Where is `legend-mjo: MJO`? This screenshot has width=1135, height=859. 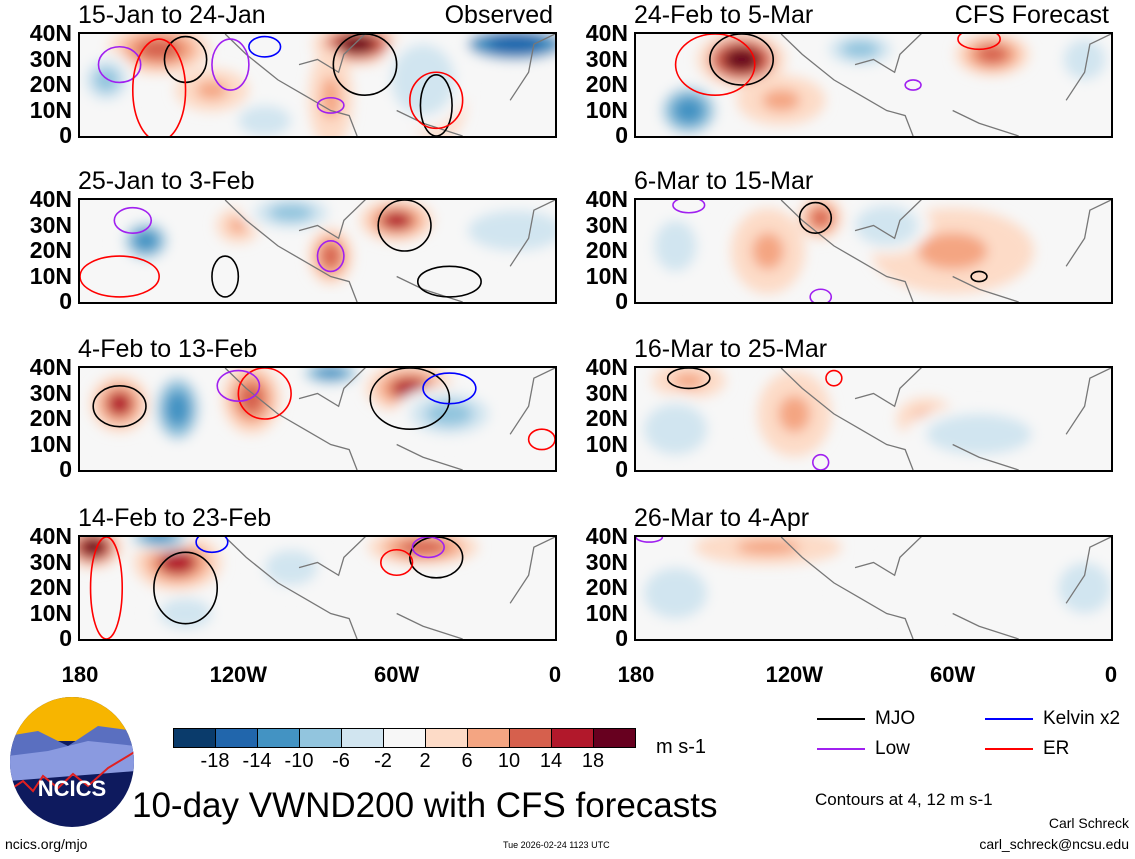
legend-mjo: MJO is located at coordinates (866, 719).